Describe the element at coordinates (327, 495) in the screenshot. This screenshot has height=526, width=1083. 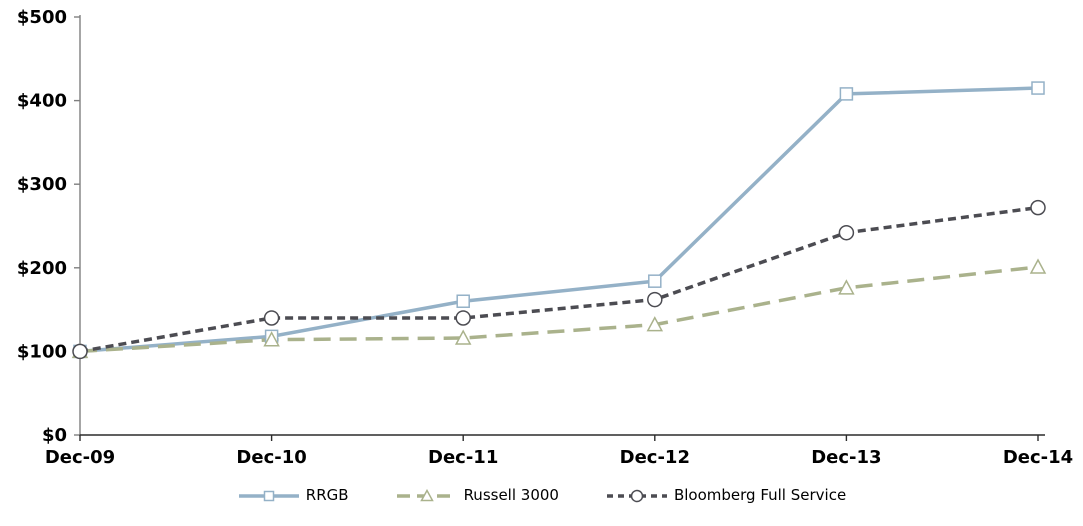
I see `legend-label-rrgb: RRGB` at that location.